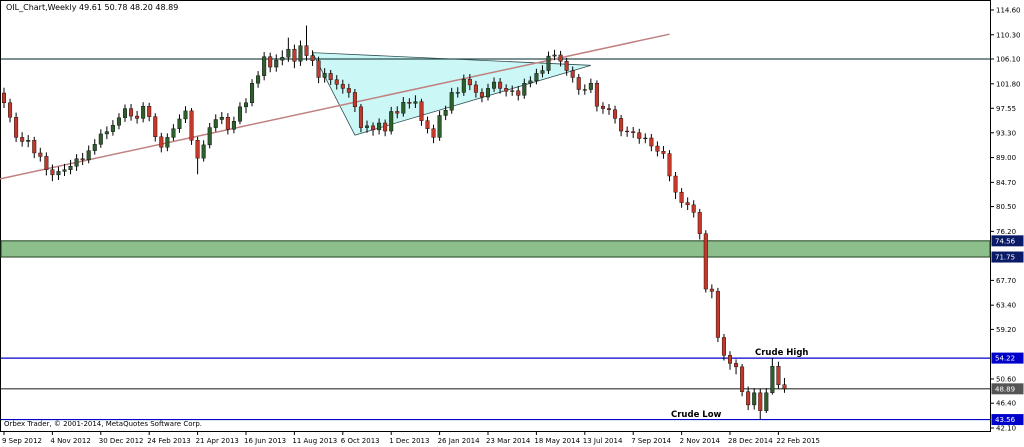 The width and height of the screenshot is (1024, 447). What do you see at coordinates (360, 441) in the screenshot?
I see `x-tick-label: 6 Oct 2013` at bounding box center [360, 441].